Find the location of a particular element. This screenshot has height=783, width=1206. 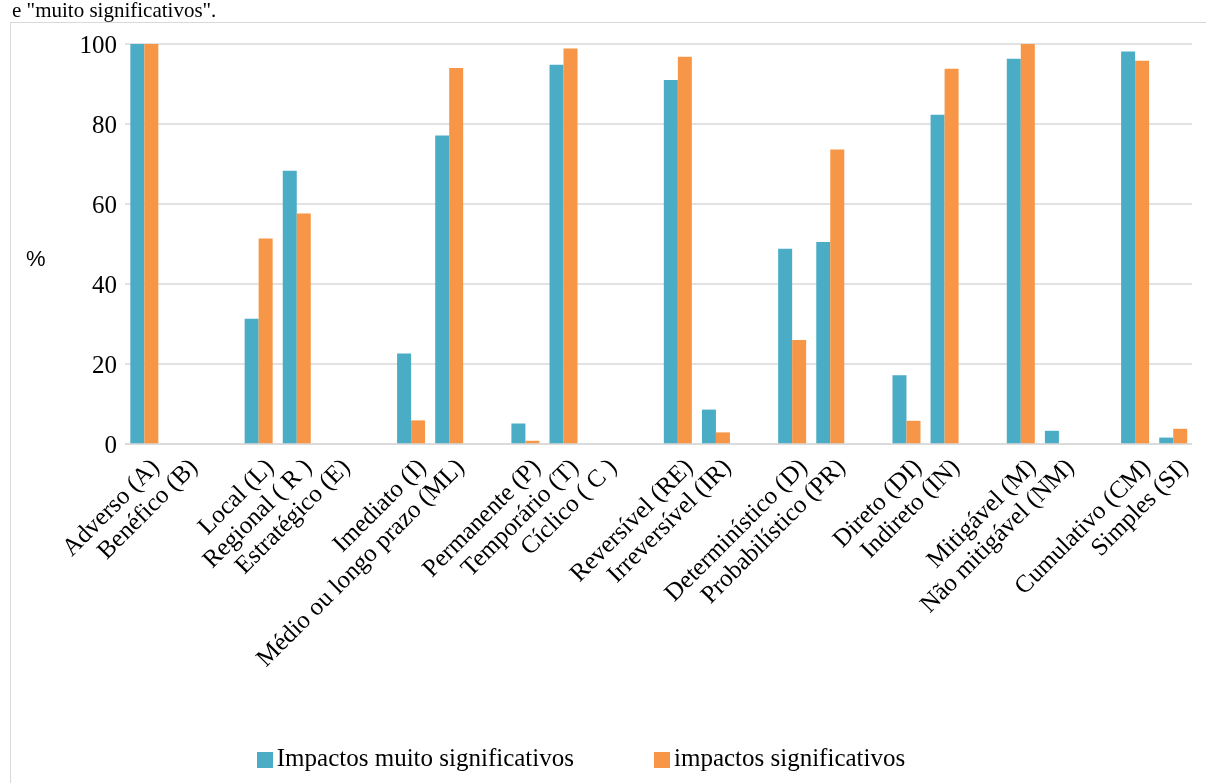

y-tick-label: 100 is located at coordinates (98, 44).